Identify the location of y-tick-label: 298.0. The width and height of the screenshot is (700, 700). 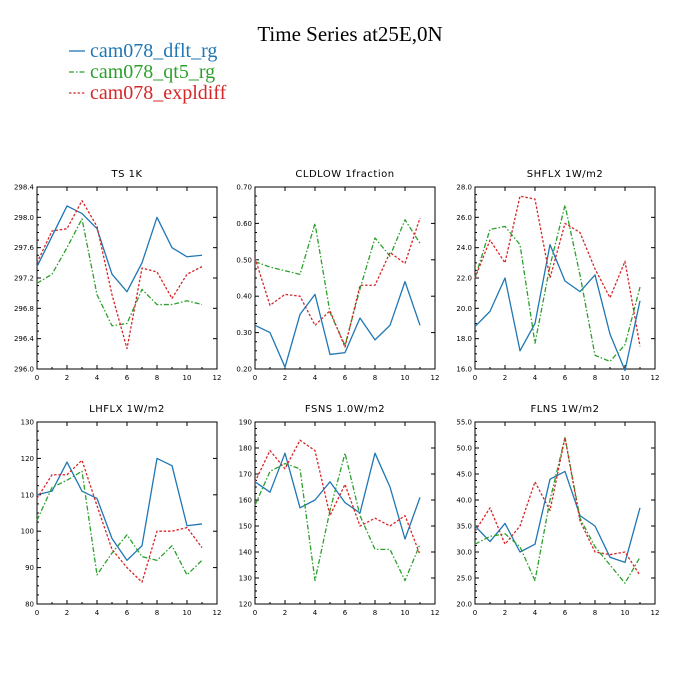
(24, 218).